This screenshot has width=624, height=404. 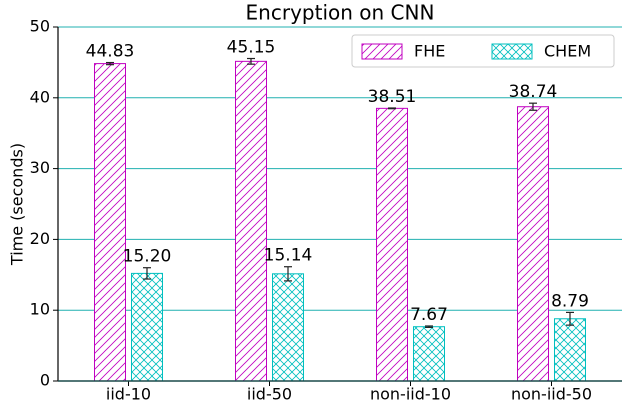 I want to click on legend-box, so click(x=483, y=51).